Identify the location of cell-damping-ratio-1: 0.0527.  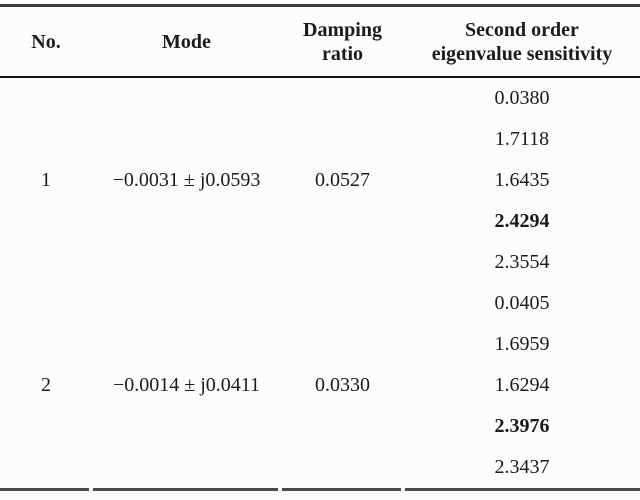
(342, 180).